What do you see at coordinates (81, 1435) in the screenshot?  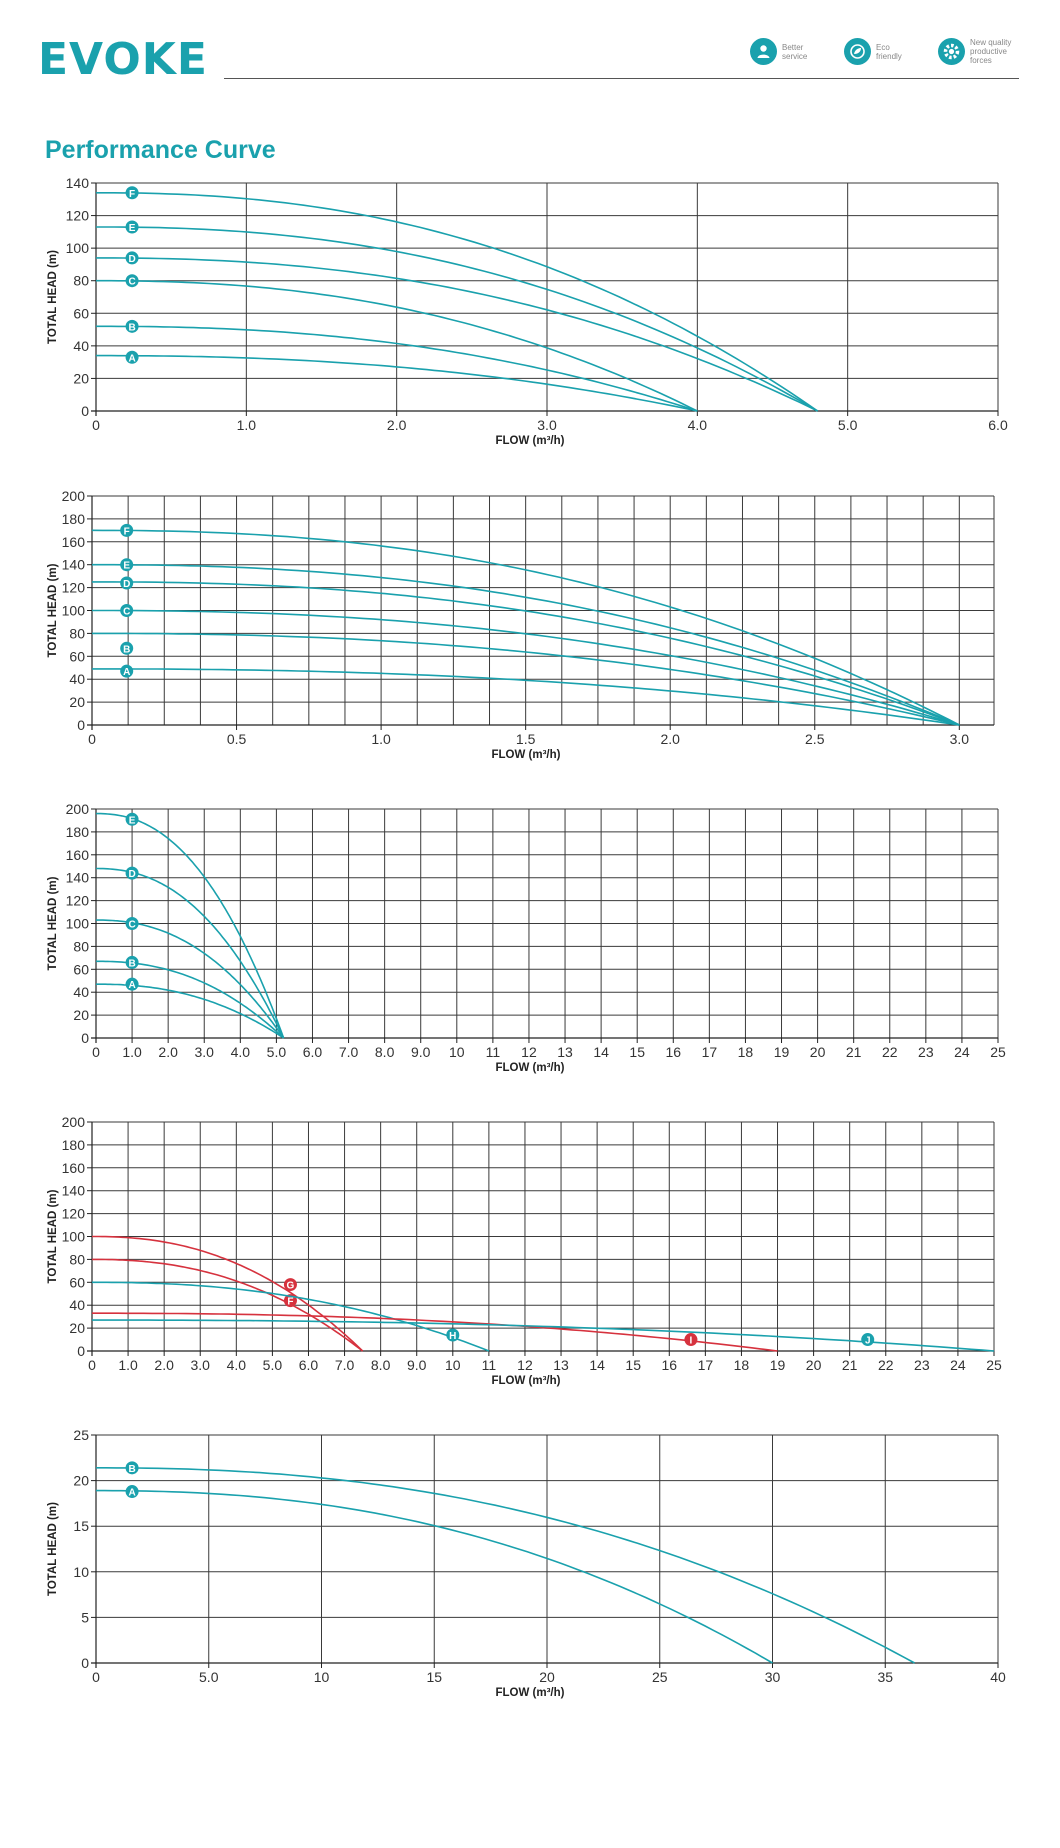 I see `y-tick-label: 25` at bounding box center [81, 1435].